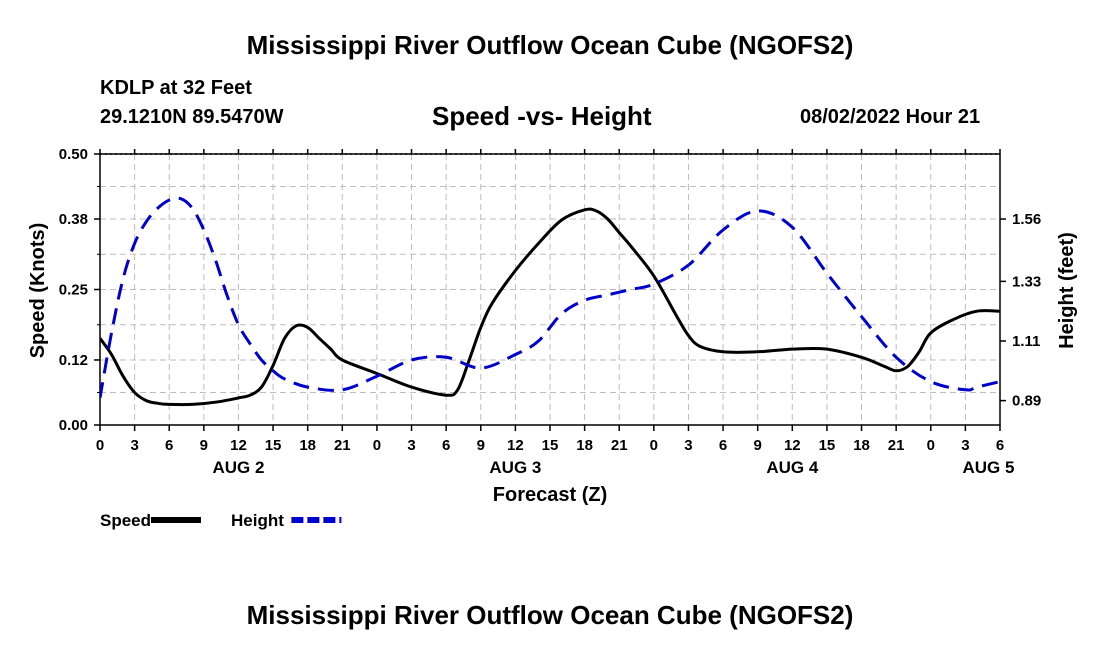  Describe the element at coordinates (542, 116) in the screenshot. I see `chart-subtitle: Speed -vs- Height` at that location.